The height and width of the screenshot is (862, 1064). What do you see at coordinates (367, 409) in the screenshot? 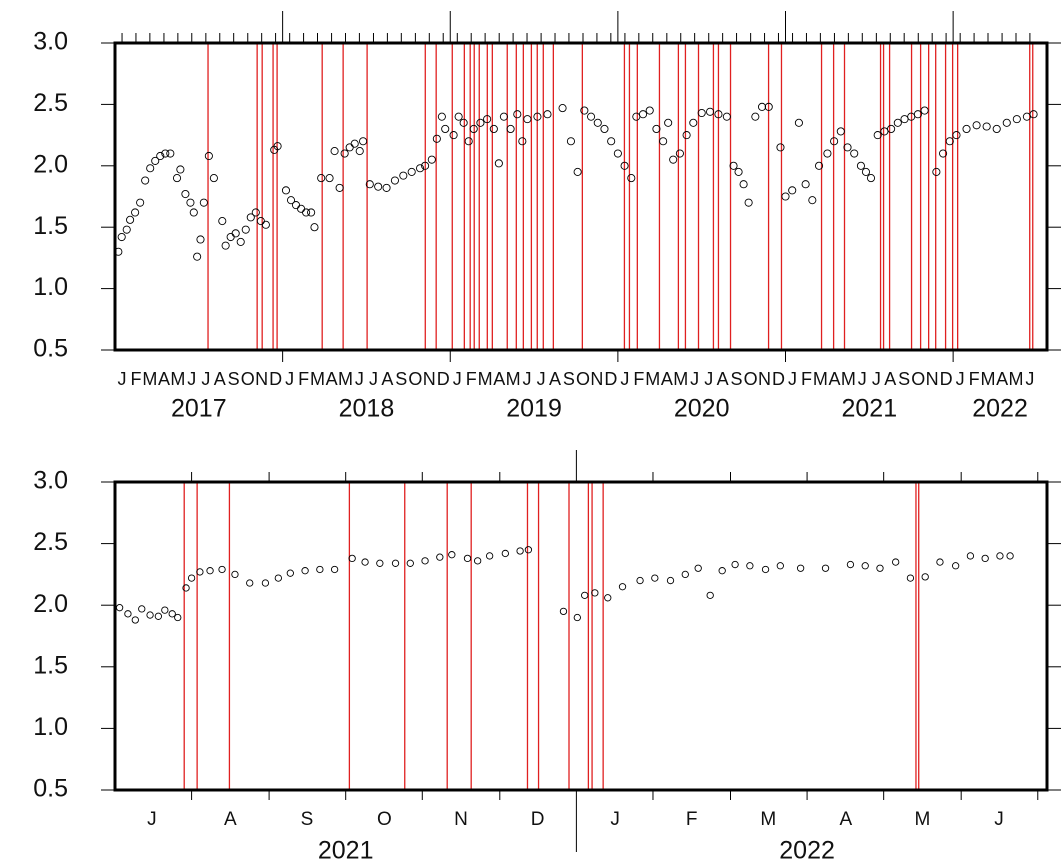
I see `year-label: 2018` at bounding box center [367, 409].